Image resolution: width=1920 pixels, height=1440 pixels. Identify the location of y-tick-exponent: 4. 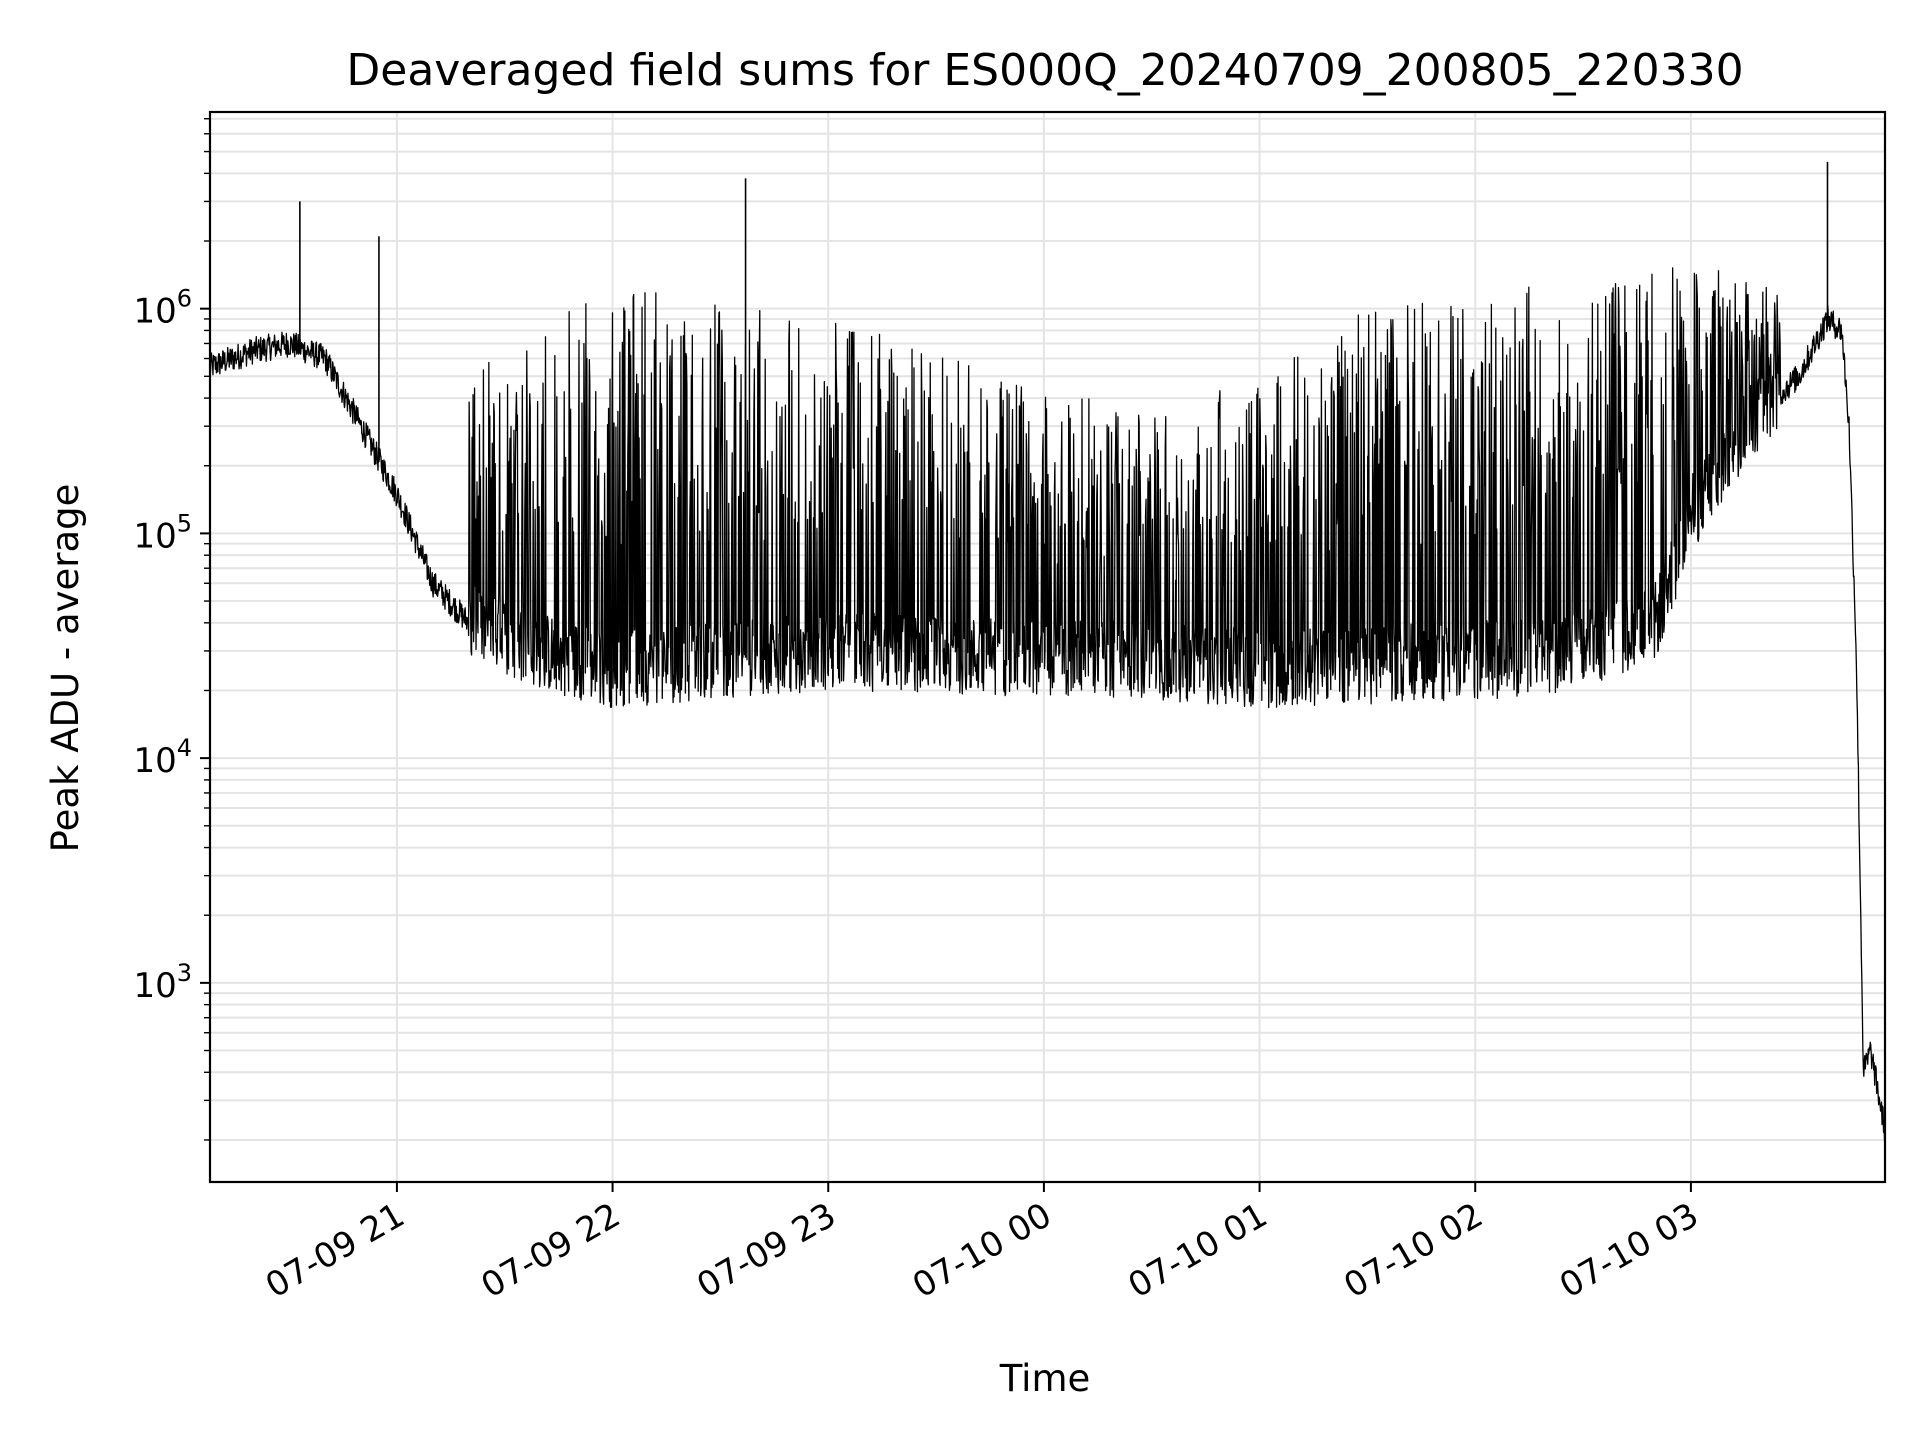
(184, 748).